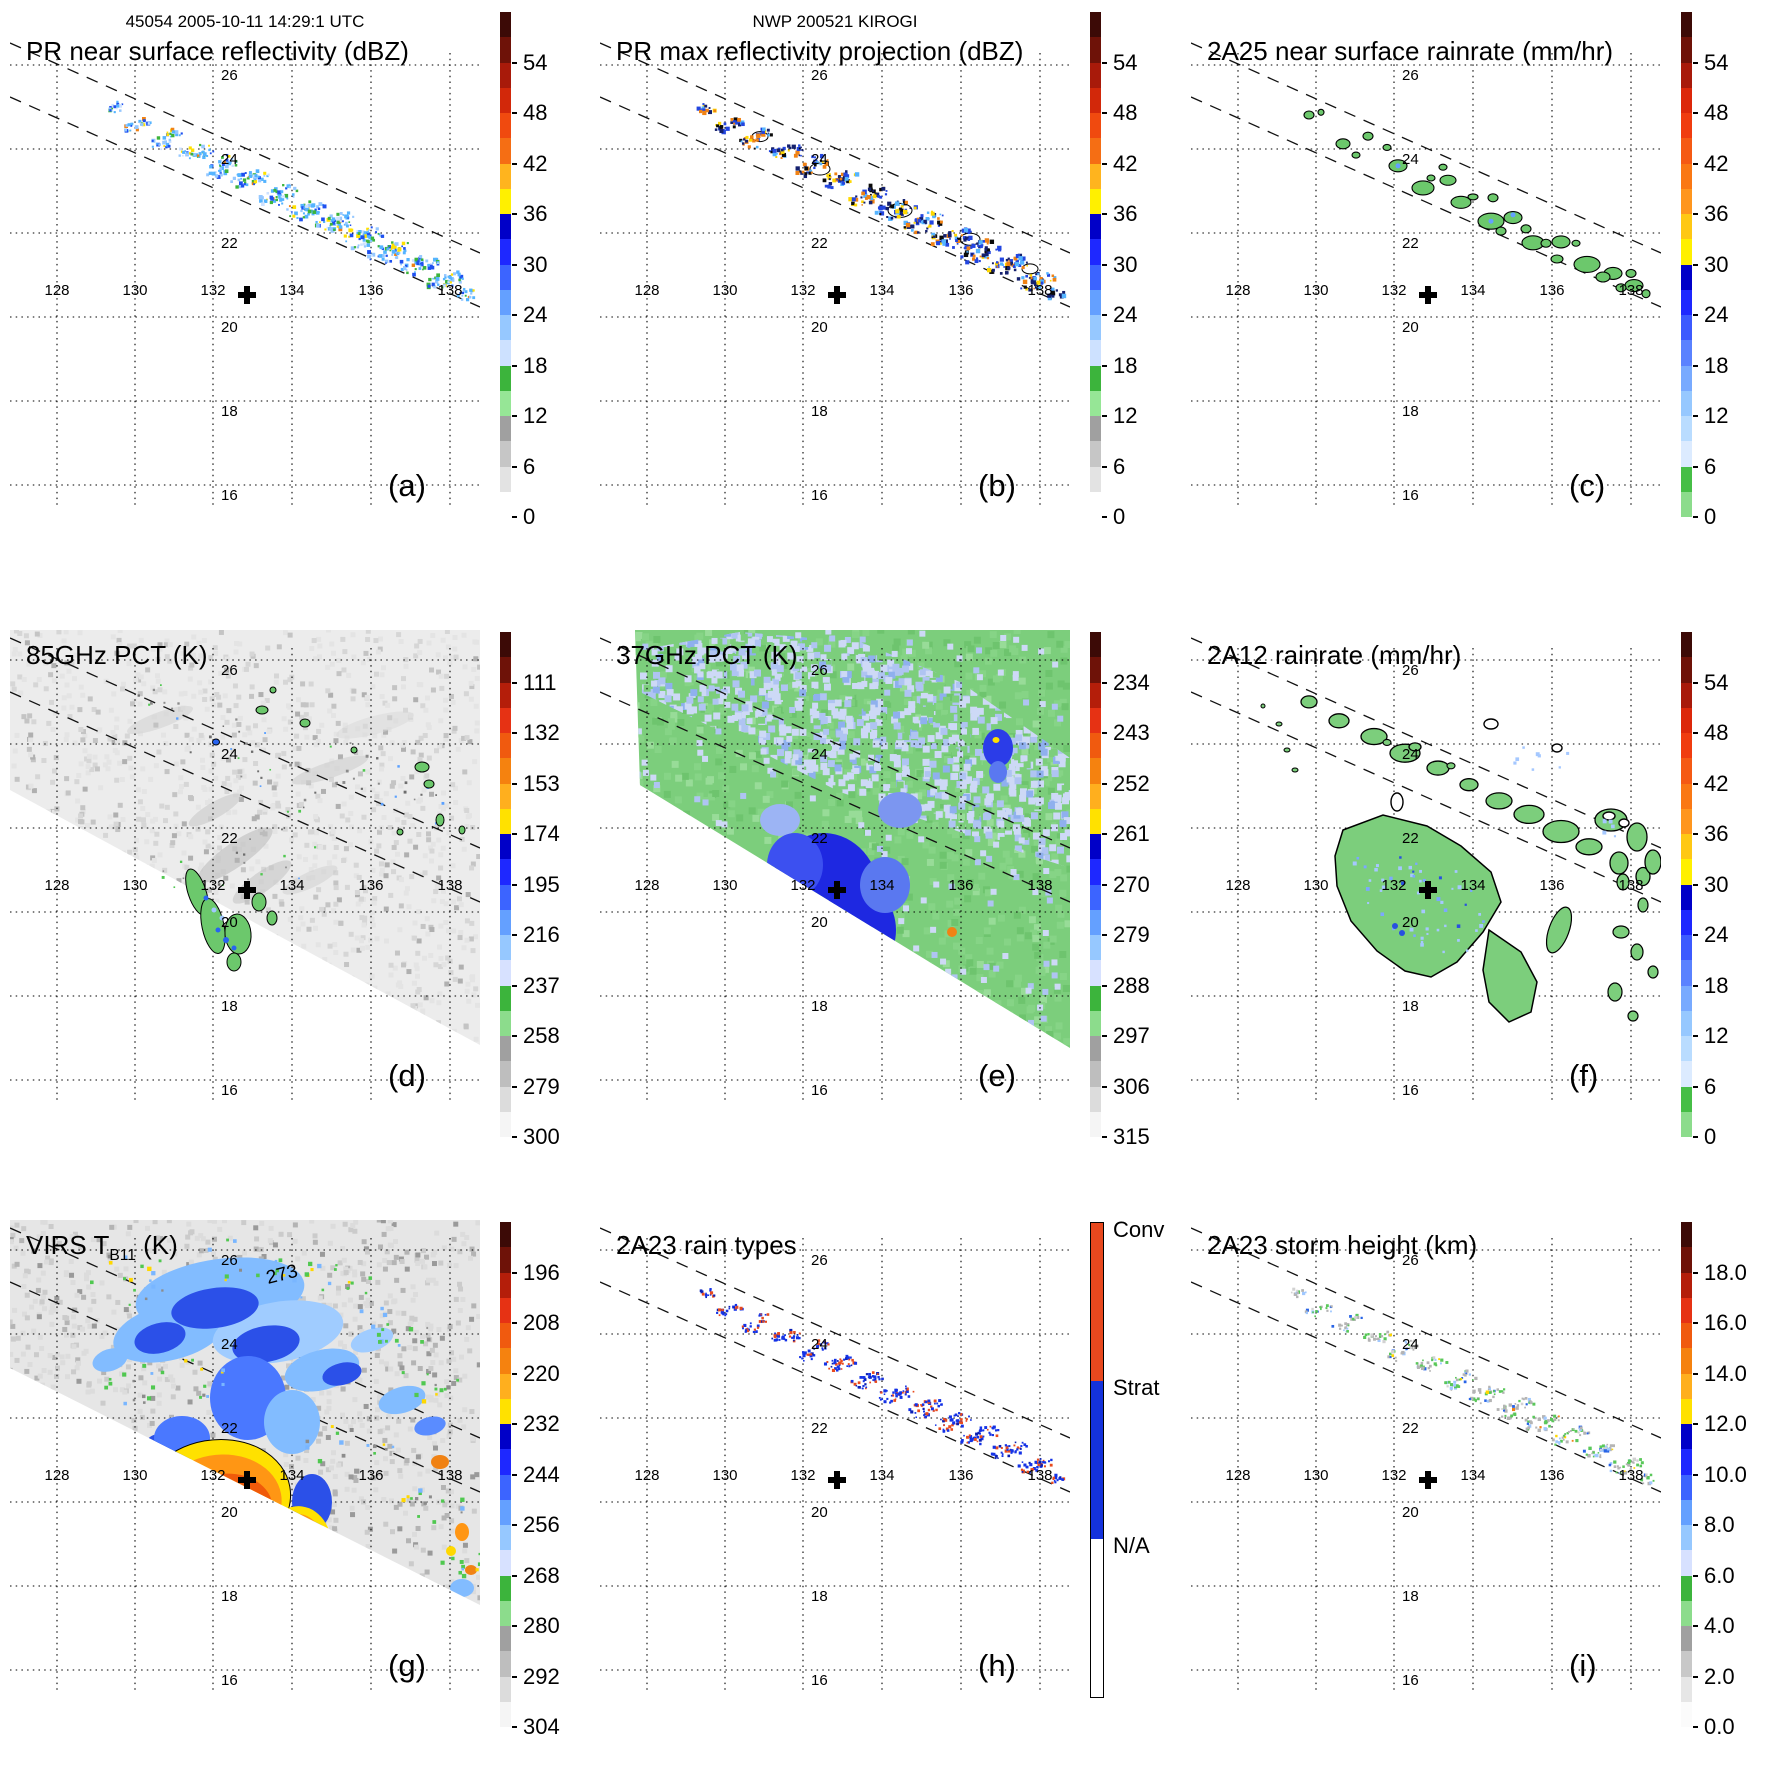 This screenshot has width=1771, height=1771. Describe the element at coordinates (1131, 1086) in the screenshot. I see `colorbar-tick-label: 306` at that location.